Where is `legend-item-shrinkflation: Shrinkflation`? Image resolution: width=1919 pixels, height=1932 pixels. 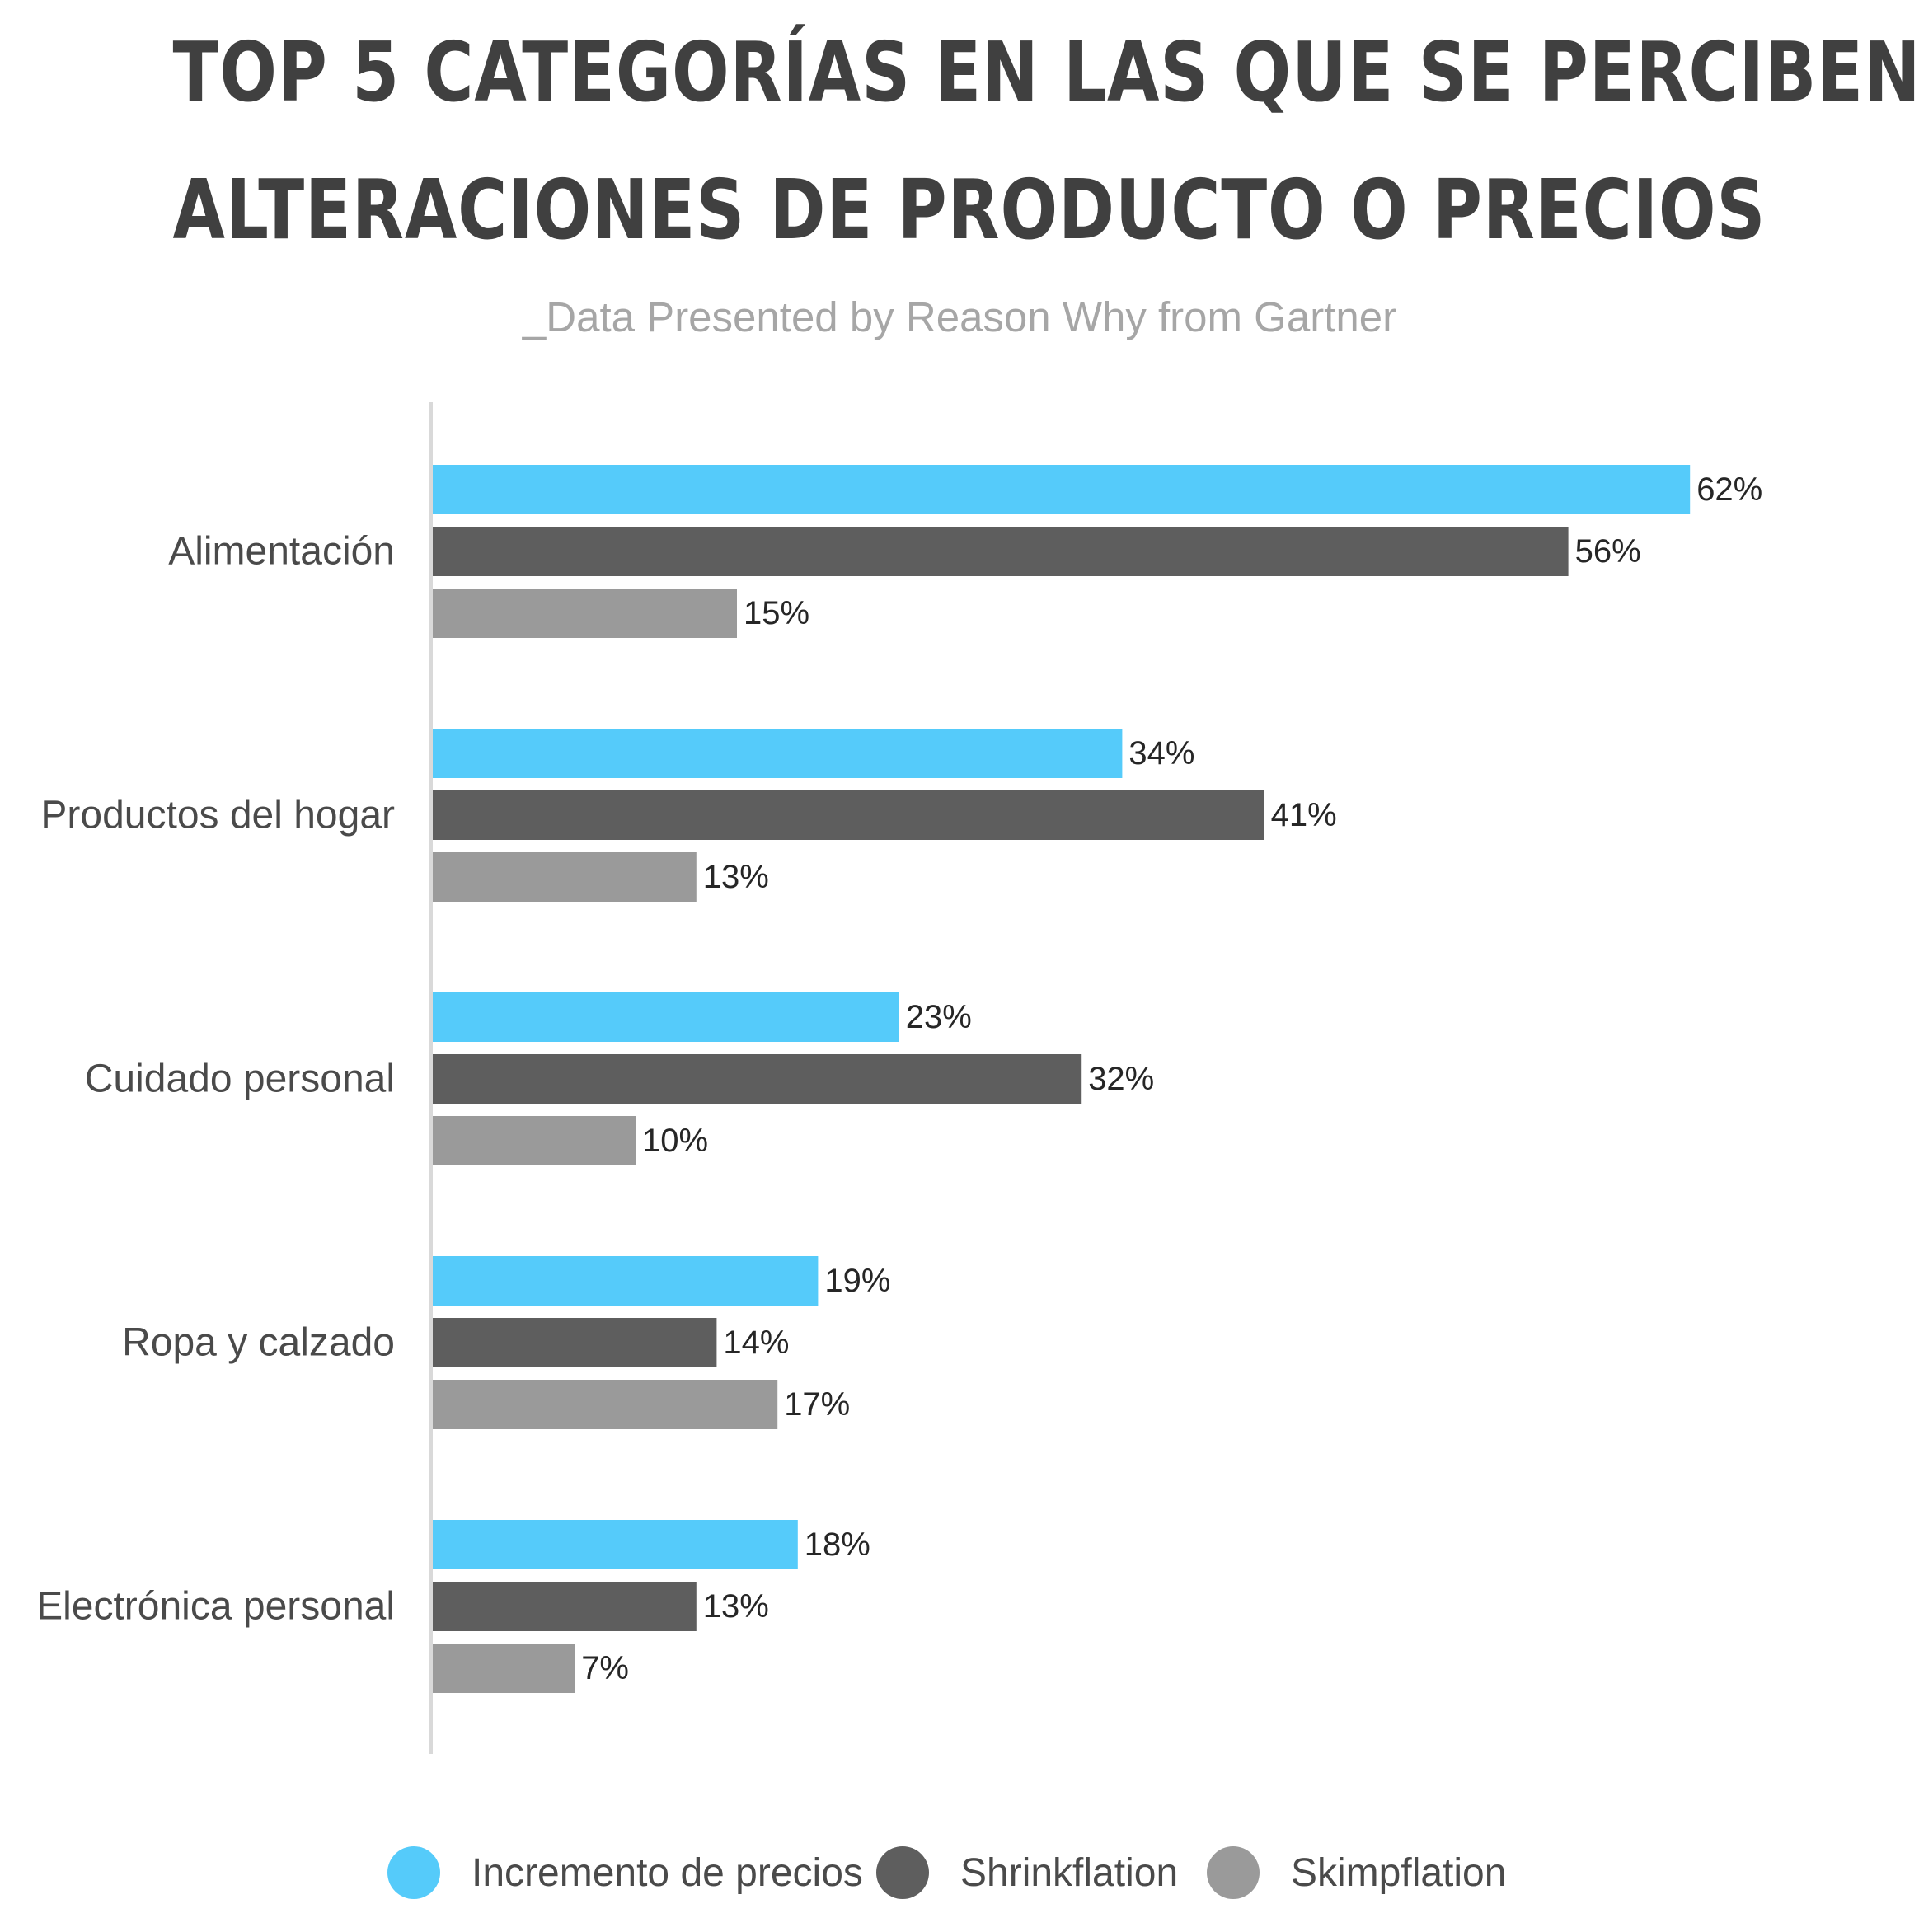 legend-item-shrinkflation: Shrinkflation is located at coordinates (1027, 1873).